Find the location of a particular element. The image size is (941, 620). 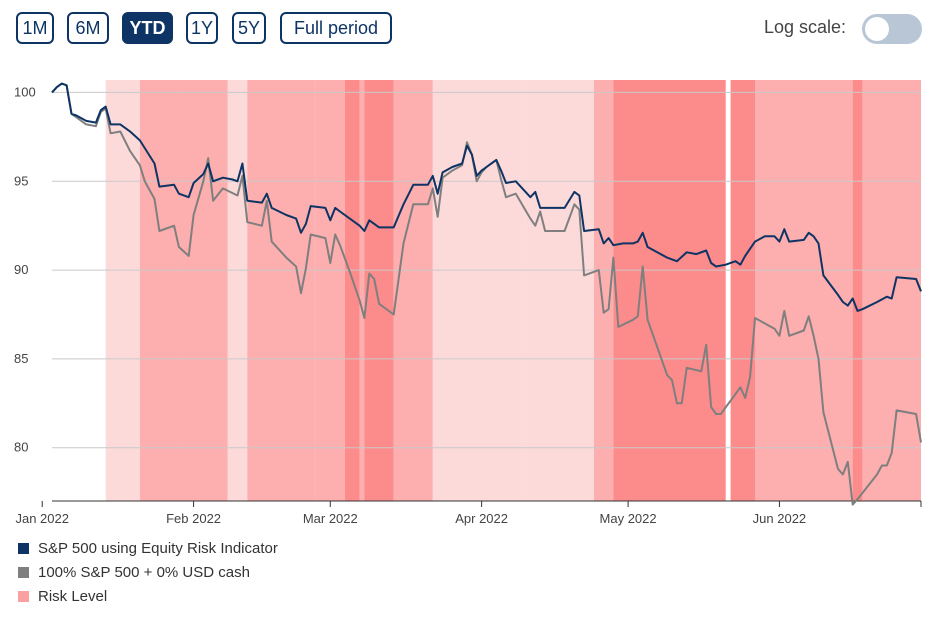

legend-item-strategy: S&P 500 using Equity Risk Indicator is located at coordinates (148, 548).